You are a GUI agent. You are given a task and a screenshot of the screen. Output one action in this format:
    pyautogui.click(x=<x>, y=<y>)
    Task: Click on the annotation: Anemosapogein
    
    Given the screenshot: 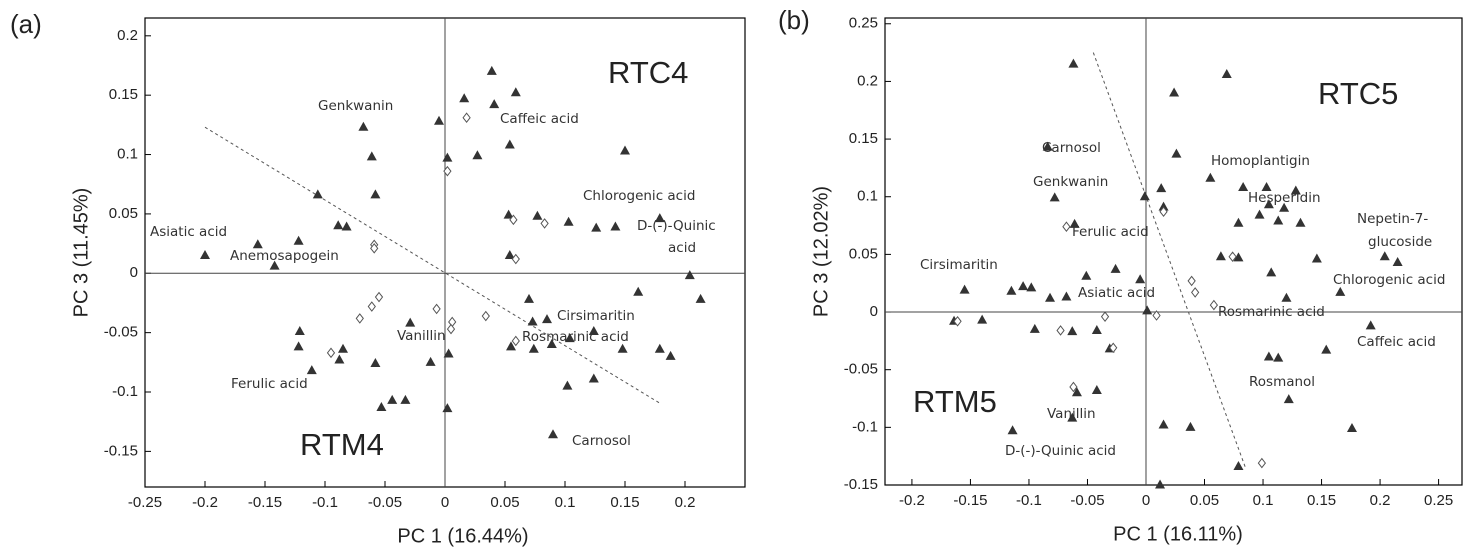 What is the action you would take?
    pyautogui.click(x=284, y=256)
    